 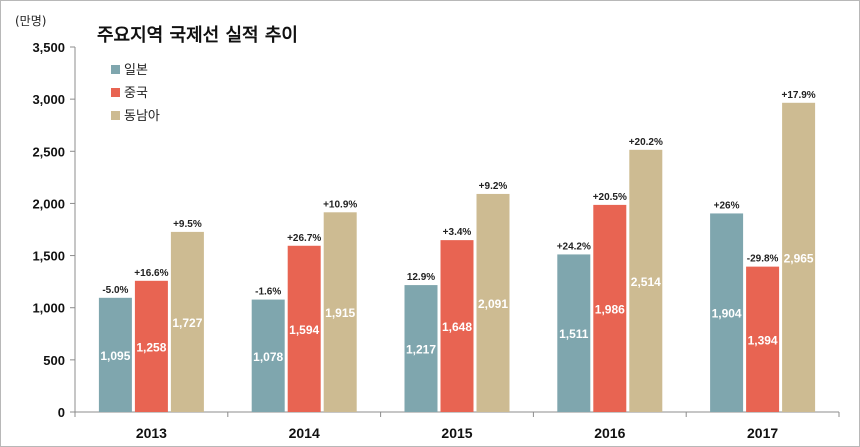 I want to click on bar-value-label: 2,514, so click(x=646, y=282).